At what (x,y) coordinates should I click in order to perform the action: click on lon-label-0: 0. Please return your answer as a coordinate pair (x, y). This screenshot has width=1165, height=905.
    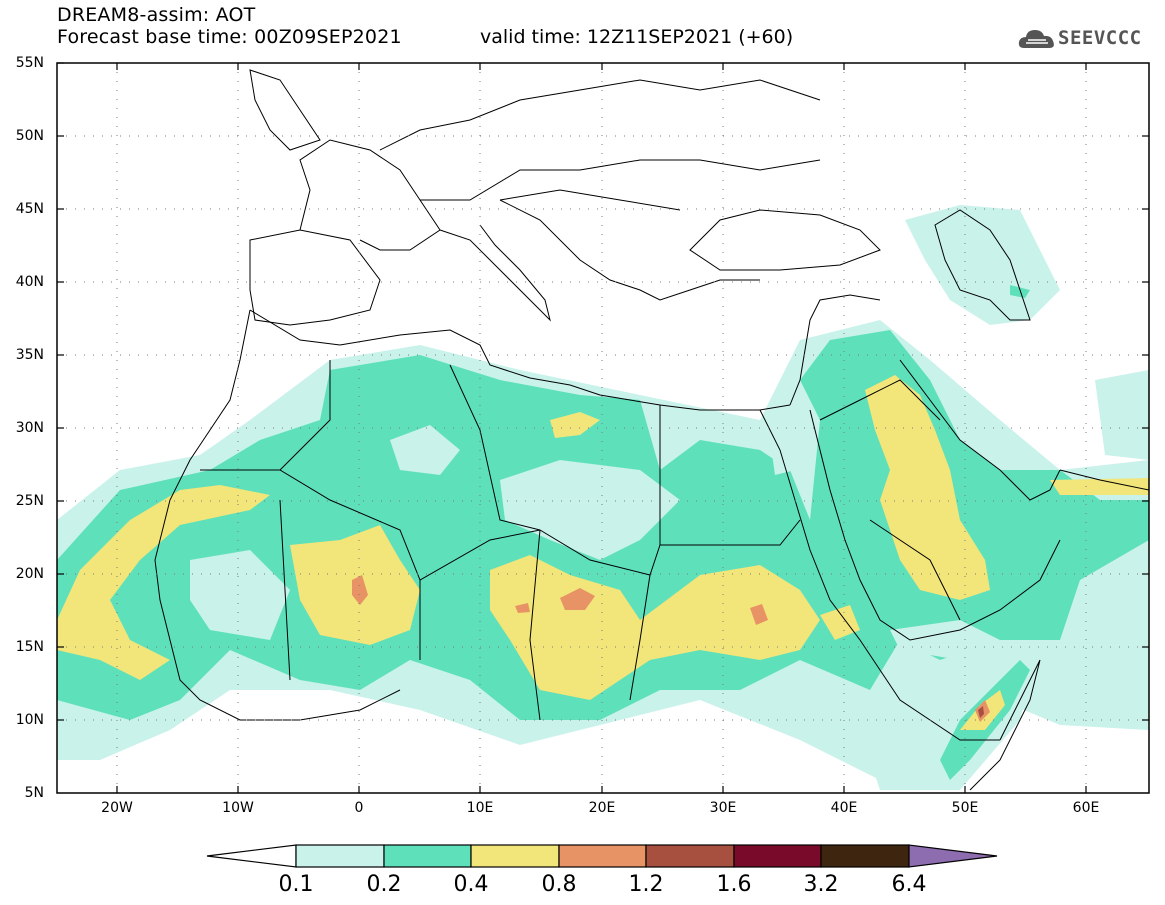
    Looking at the image, I should click on (359, 808).